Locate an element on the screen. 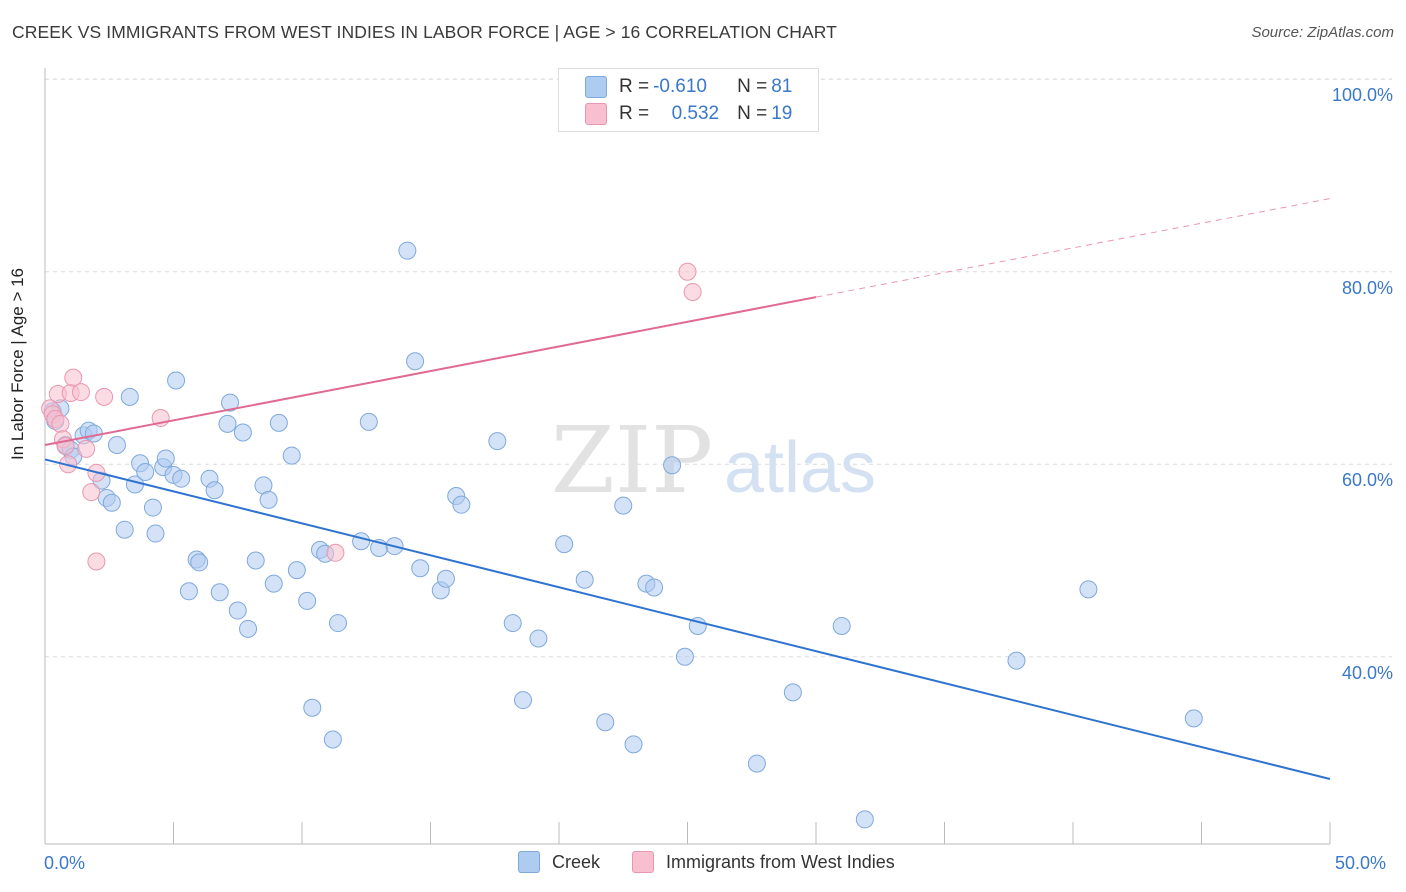  legend-label: Creek is located at coordinates (576, 861).